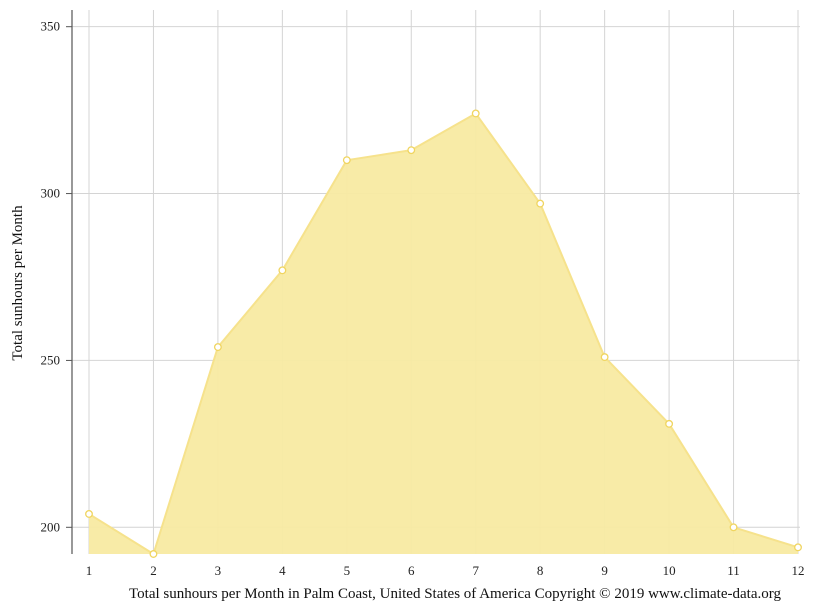 This screenshot has height=611, width=815. What do you see at coordinates (51, 526) in the screenshot?
I see `y-tick-label: 200` at bounding box center [51, 526].